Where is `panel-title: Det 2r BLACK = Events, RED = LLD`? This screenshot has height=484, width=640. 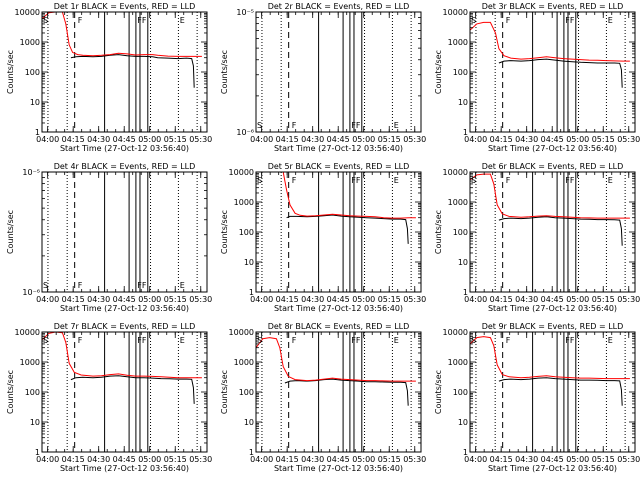 panel-title: Det 2r BLACK = Events, RED = LLD is located at coordinates (339, 6).